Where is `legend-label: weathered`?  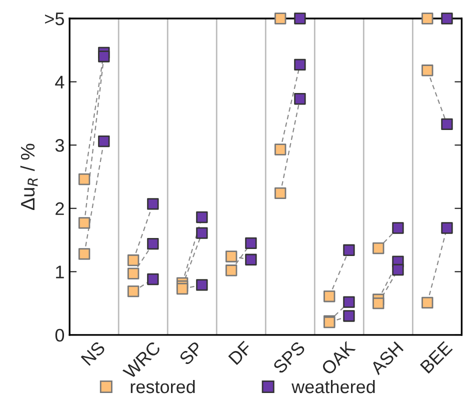
legend-label: weathered is located at coordinates (333, 387).